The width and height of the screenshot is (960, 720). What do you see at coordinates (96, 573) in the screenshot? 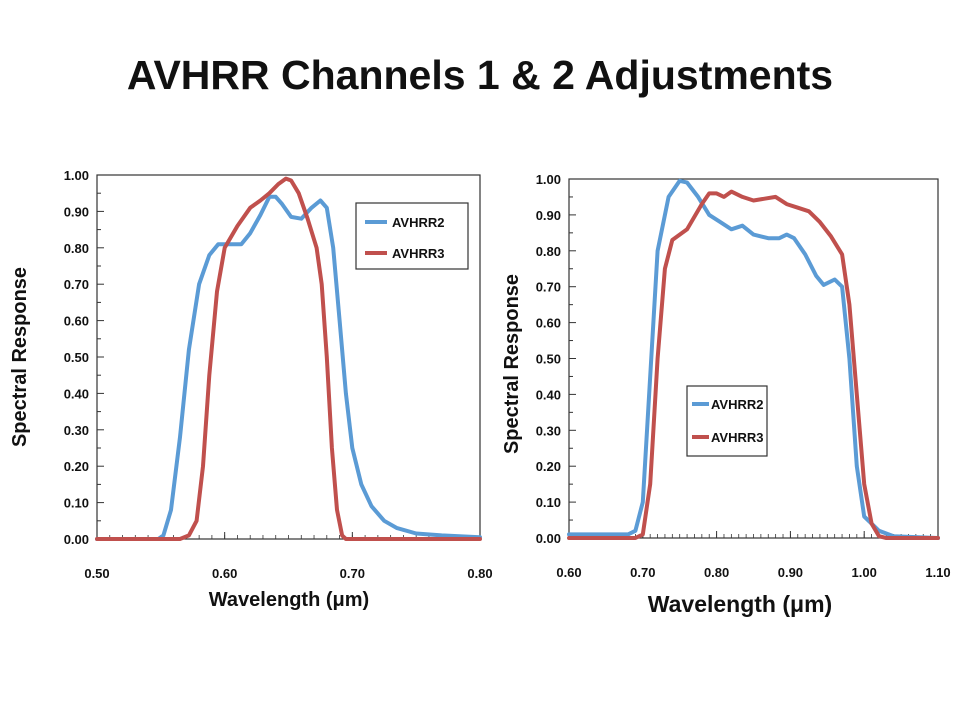
I see `x-tick-label: 0.50` at bounding box center [96, 573].